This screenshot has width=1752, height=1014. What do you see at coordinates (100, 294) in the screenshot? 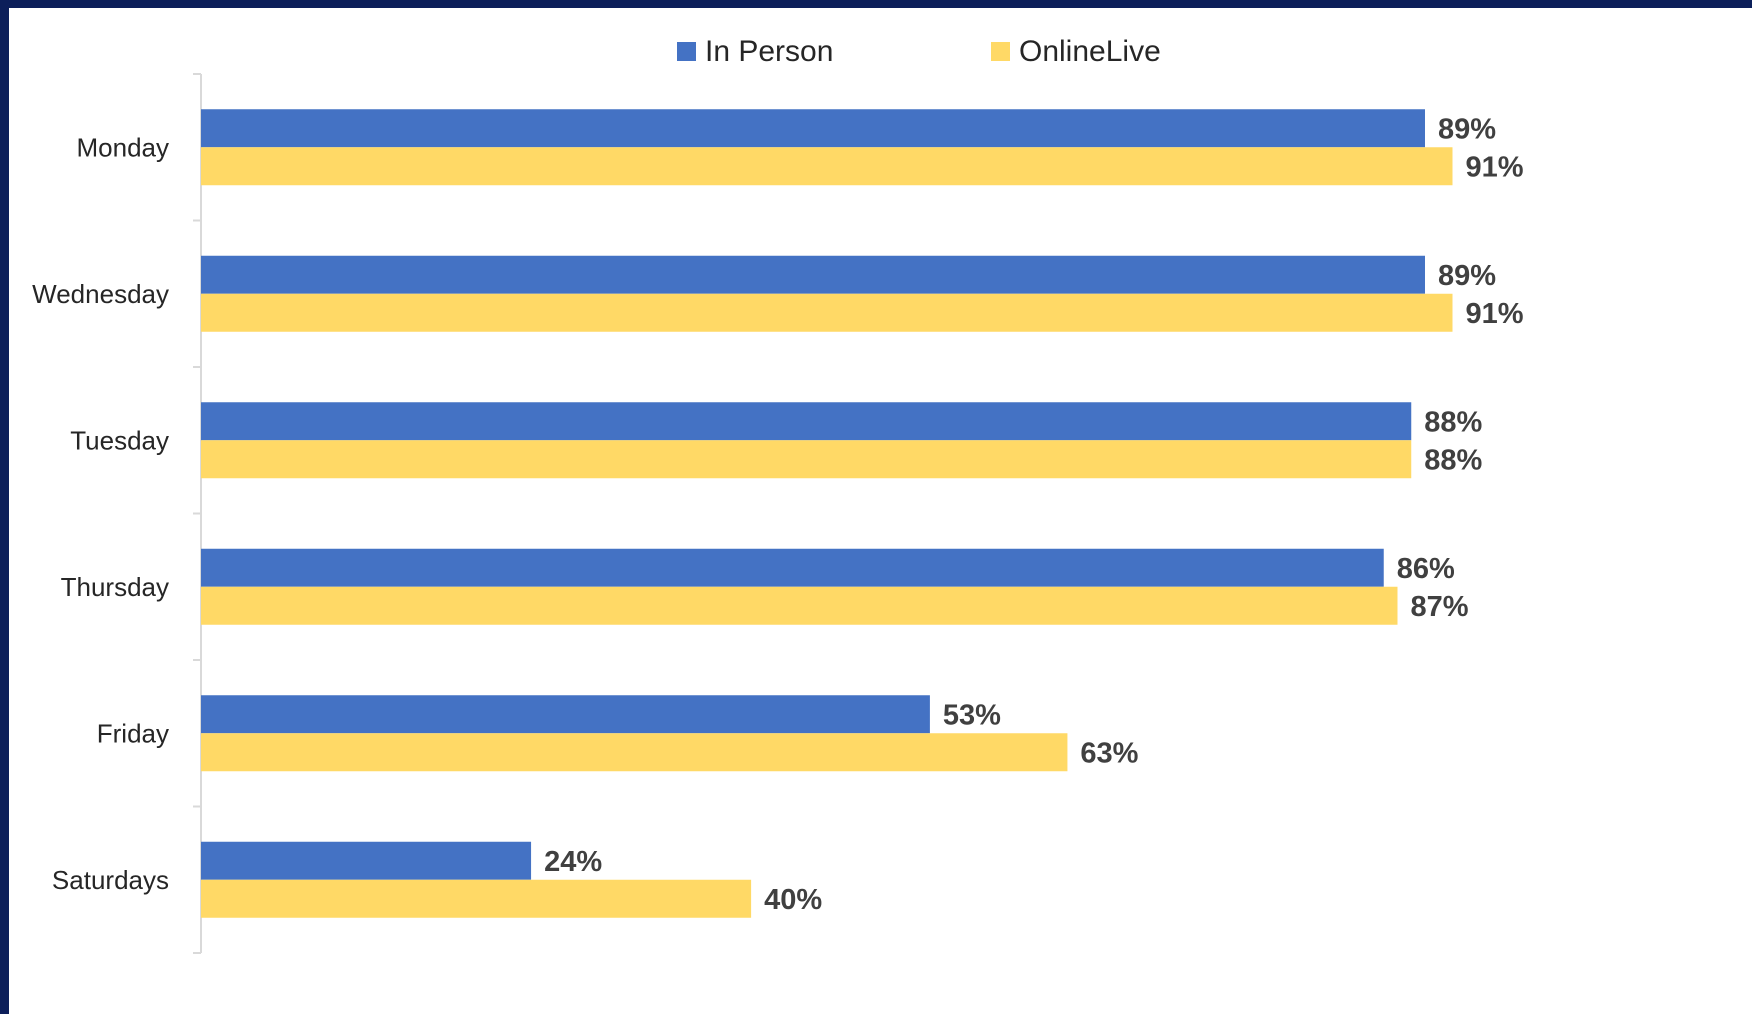
I see `category-label: Wednesday` at bounding box center [100, 294].